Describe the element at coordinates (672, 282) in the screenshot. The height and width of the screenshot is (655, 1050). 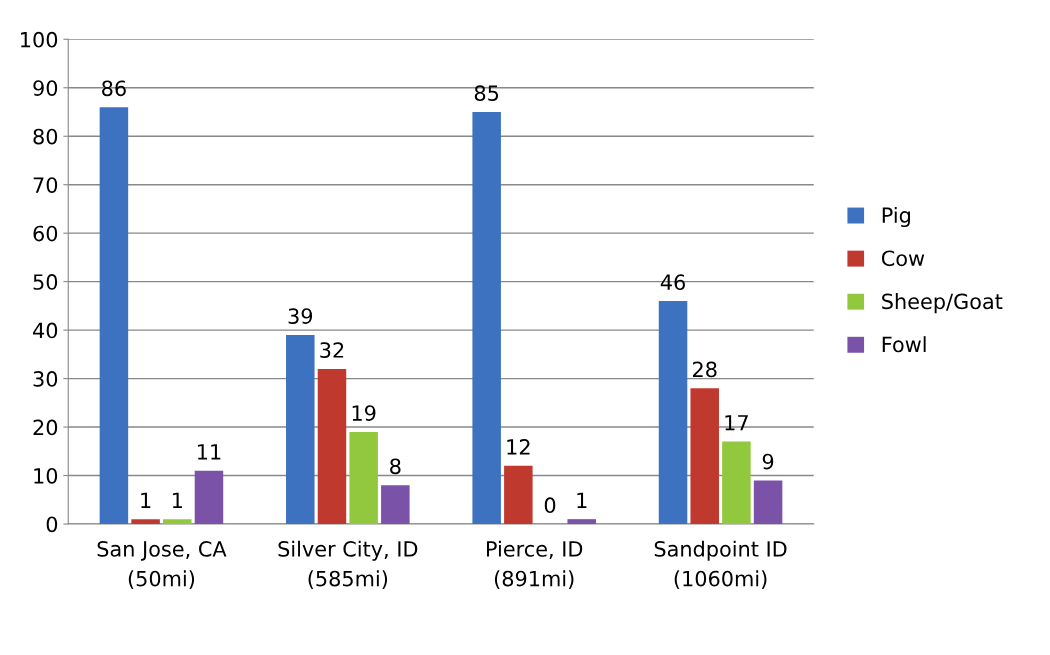
I see `data-label: 46` at that location.